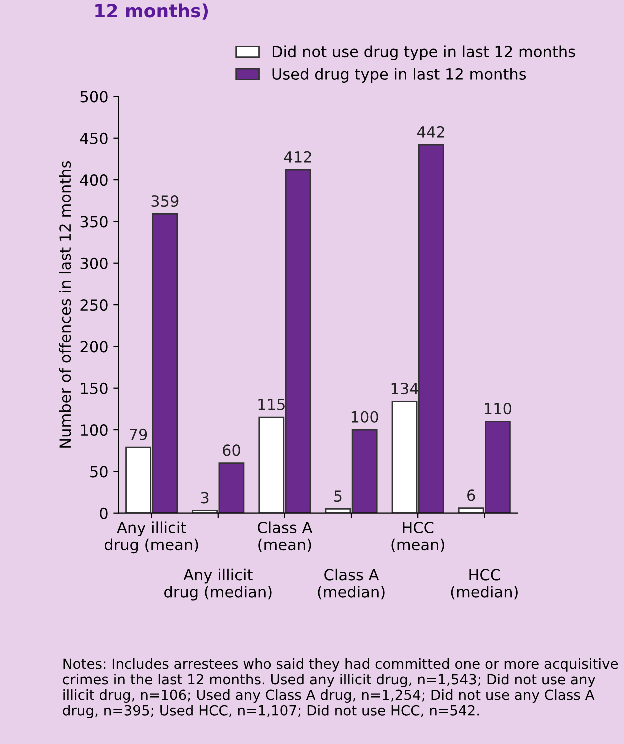  I want to click on x-tick-label: Any illicit drug (median), so click(218, 584).